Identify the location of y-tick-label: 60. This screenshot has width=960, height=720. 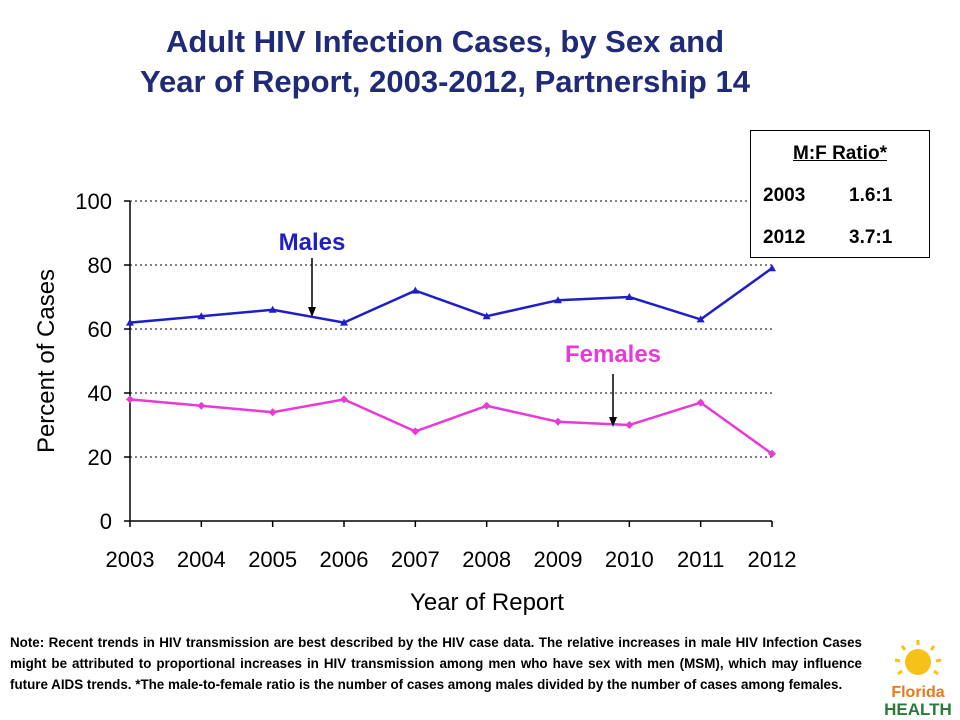
(100, 329).